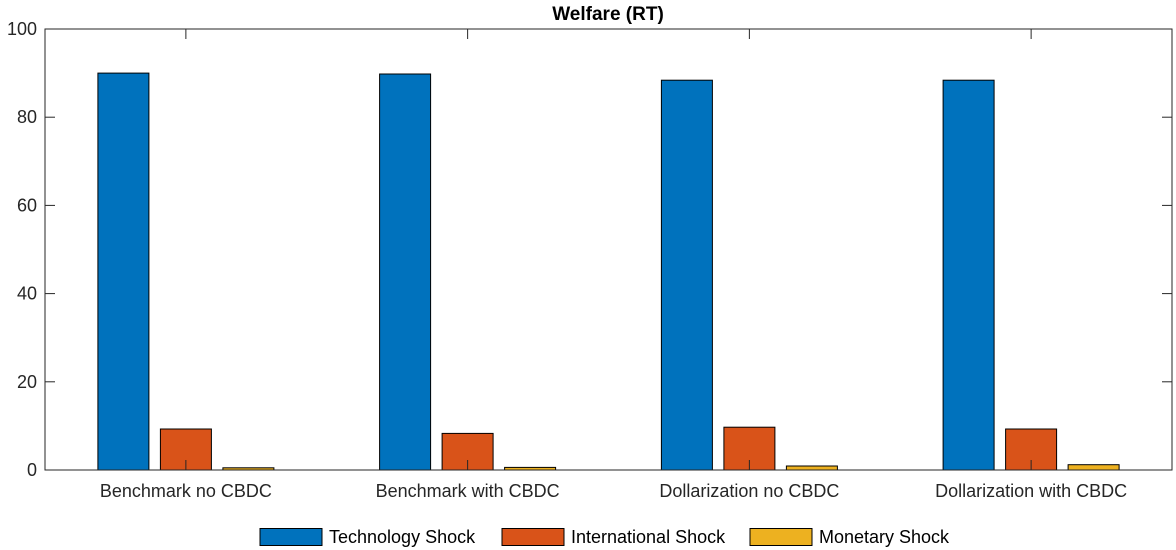 The height and width of the screenshot is (550, 1176). Describe the element at coordinates (32, 470) in the screenshot. I see `y-tick-label: 0` at that location.